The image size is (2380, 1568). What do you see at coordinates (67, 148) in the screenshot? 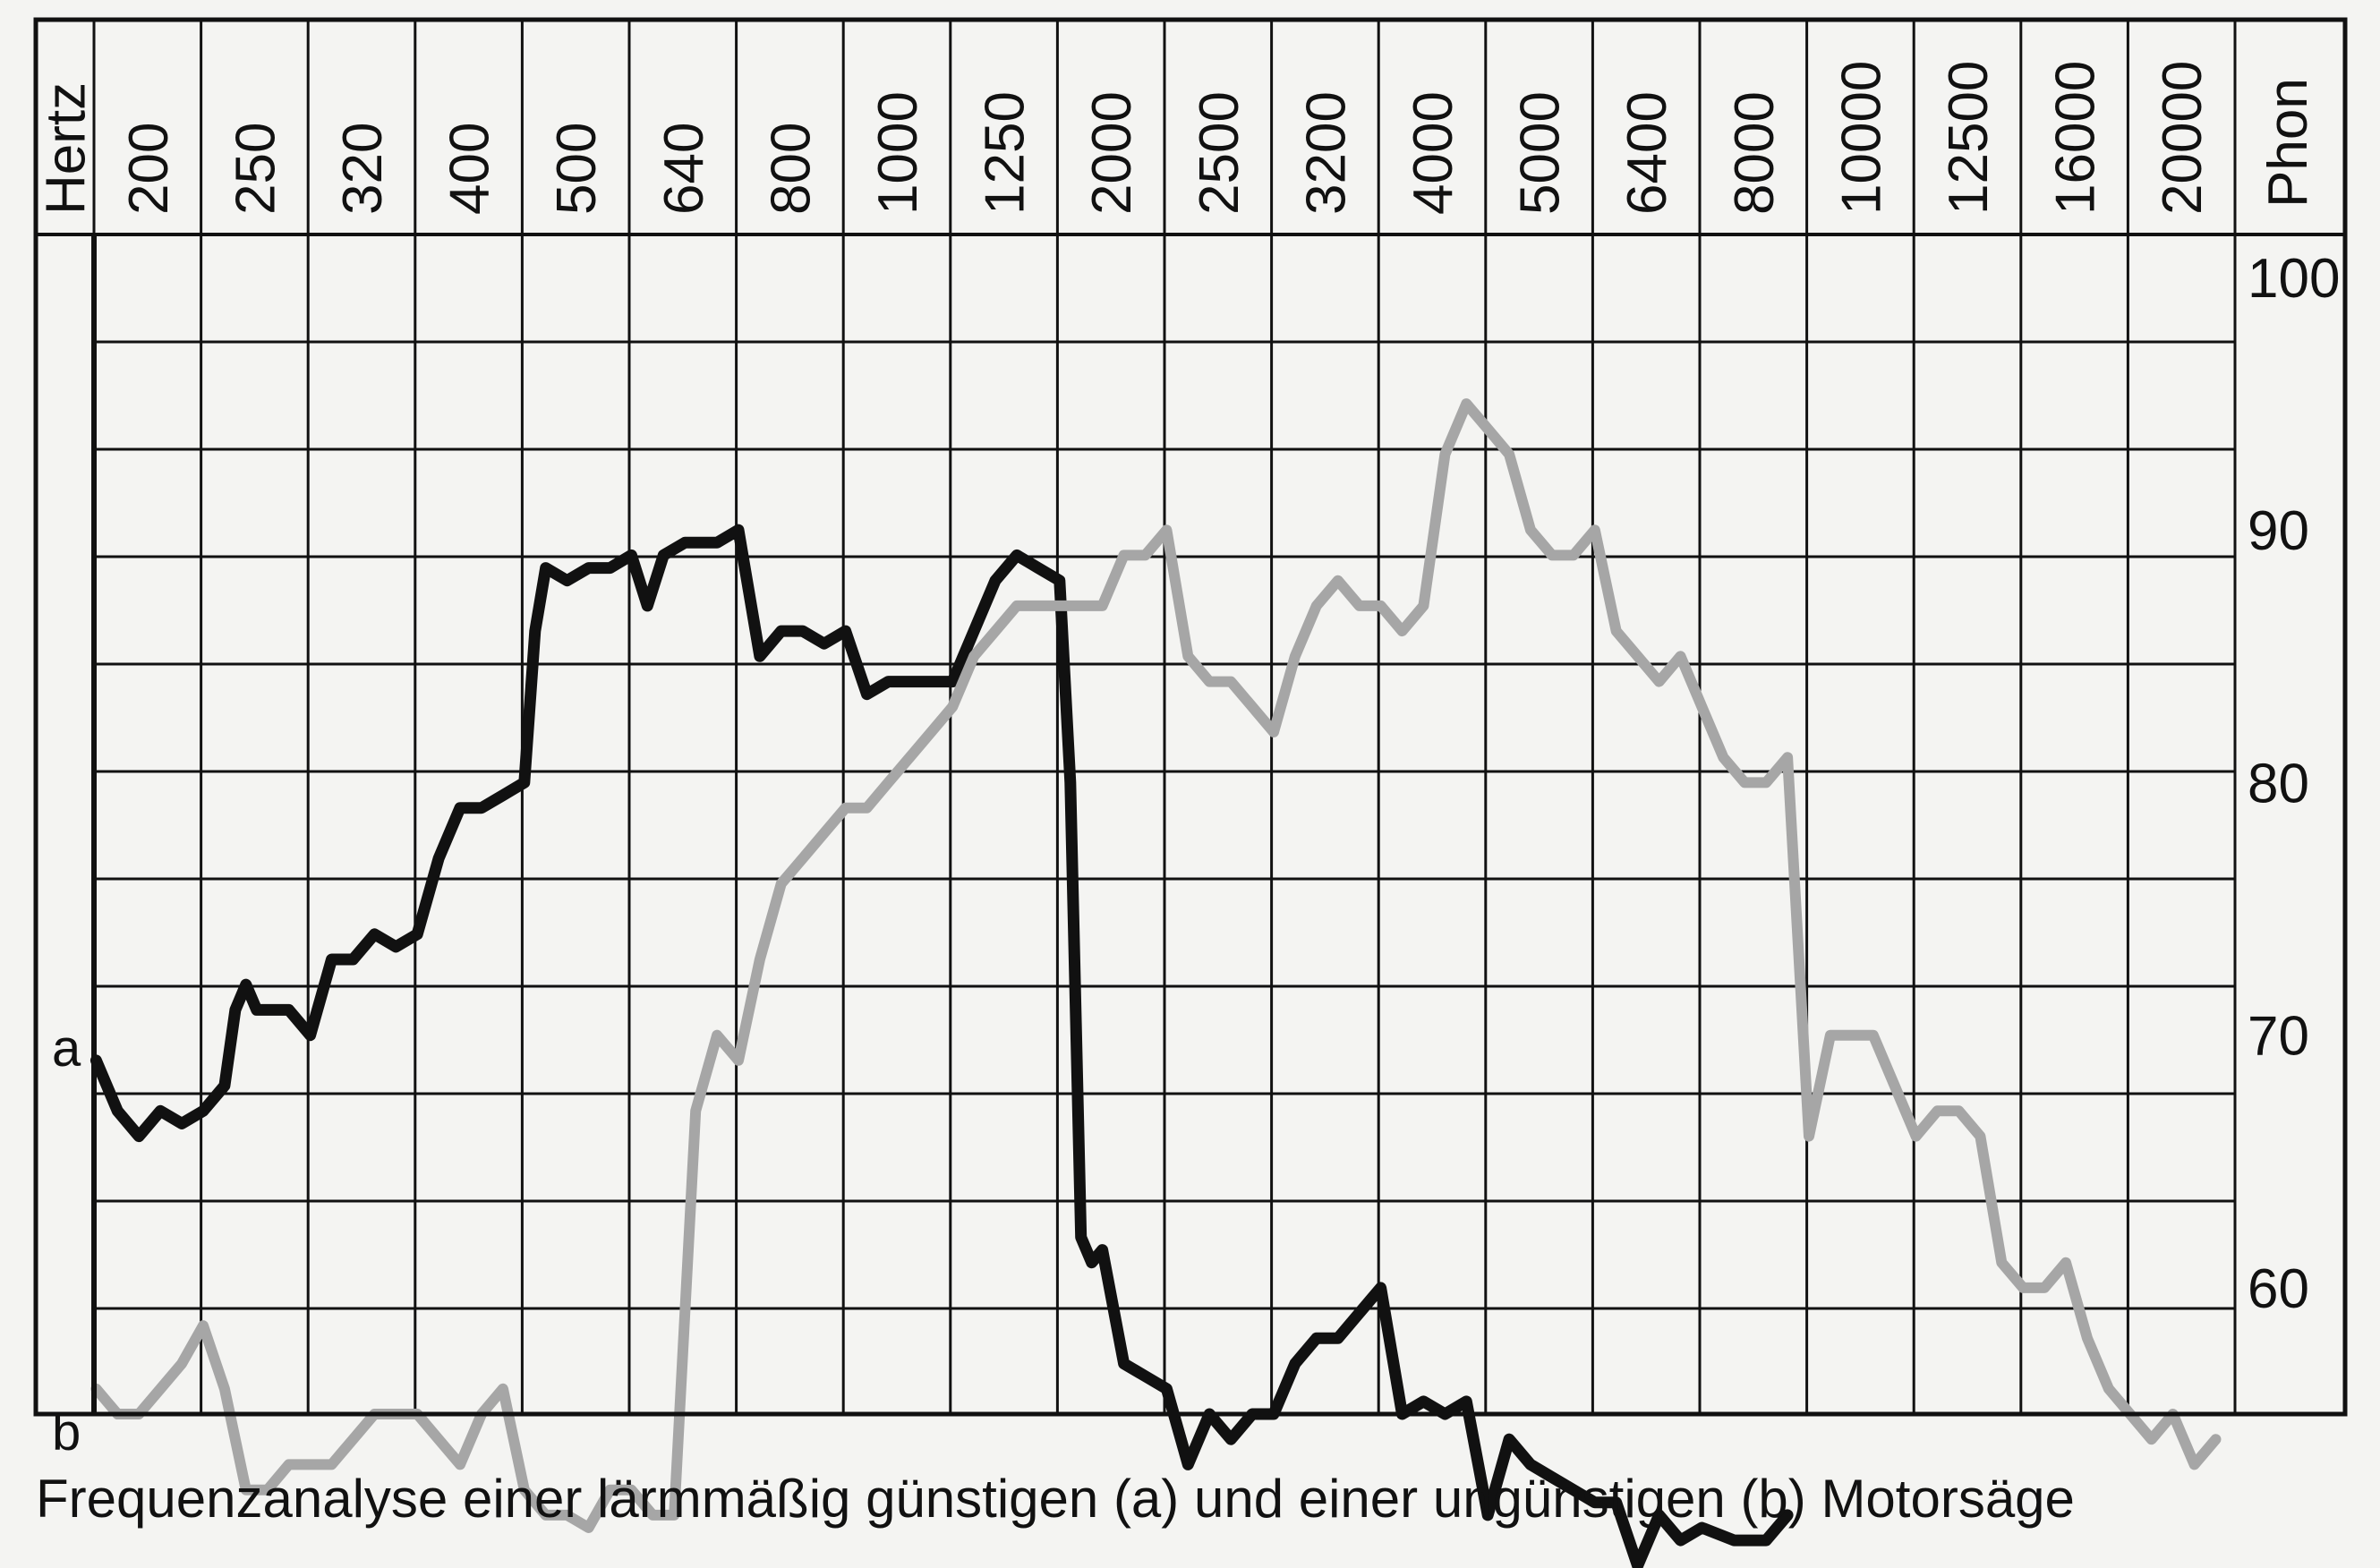
I see `x-axis-unit-label: Hertz` at bounding box center [67, 148].